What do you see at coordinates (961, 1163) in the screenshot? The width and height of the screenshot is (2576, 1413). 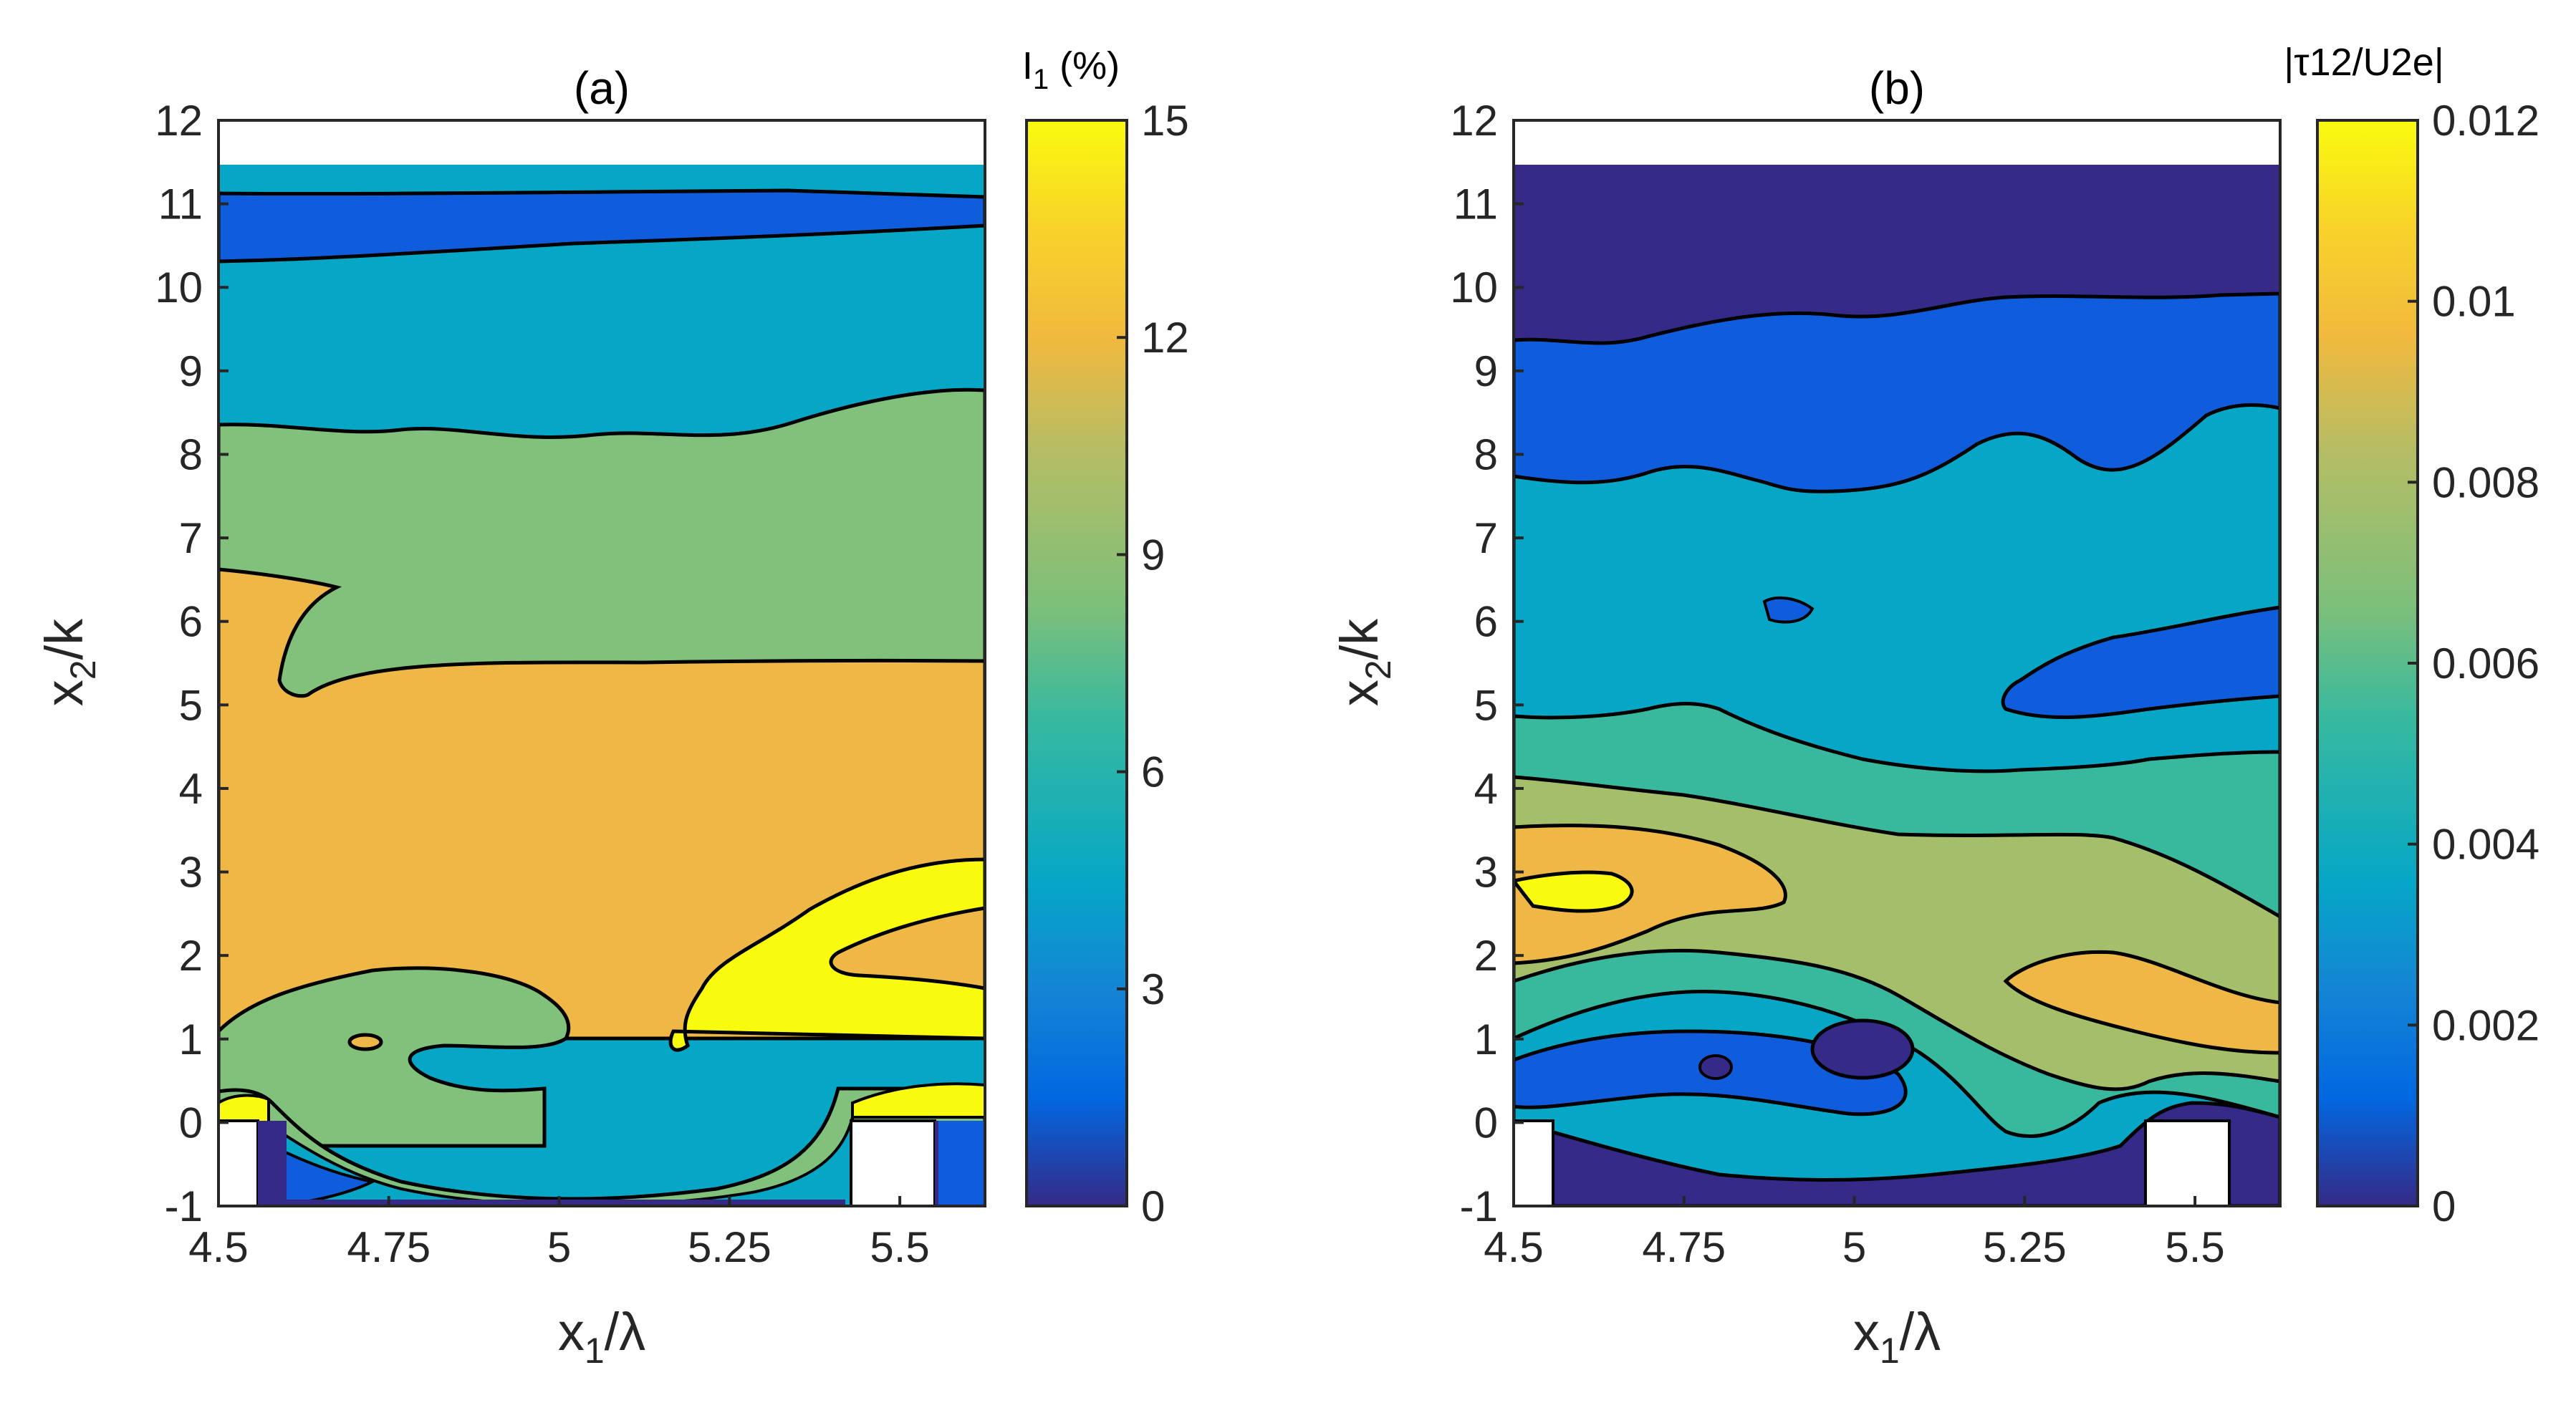 I see `region-a-right-edge` at bounding box center [961, 1163].